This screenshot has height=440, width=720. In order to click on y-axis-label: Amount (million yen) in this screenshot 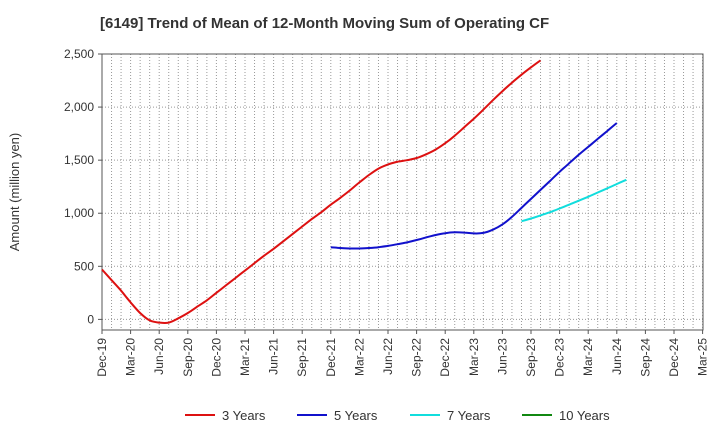, I will do `click(14, 192)`.